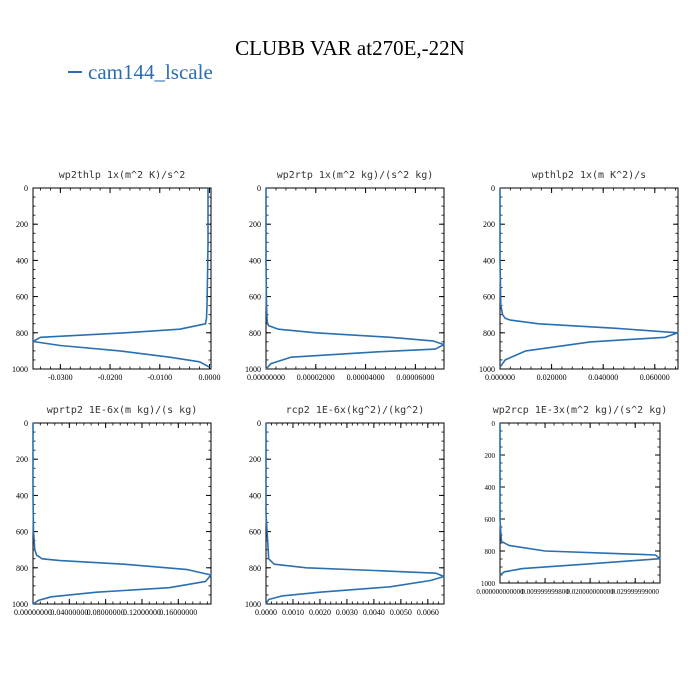 This screenshot has width=700, height=700. Describe the element at coordinates (374, 612) in the screenshot. I see `x-tick-label: 0.0040` at that location.